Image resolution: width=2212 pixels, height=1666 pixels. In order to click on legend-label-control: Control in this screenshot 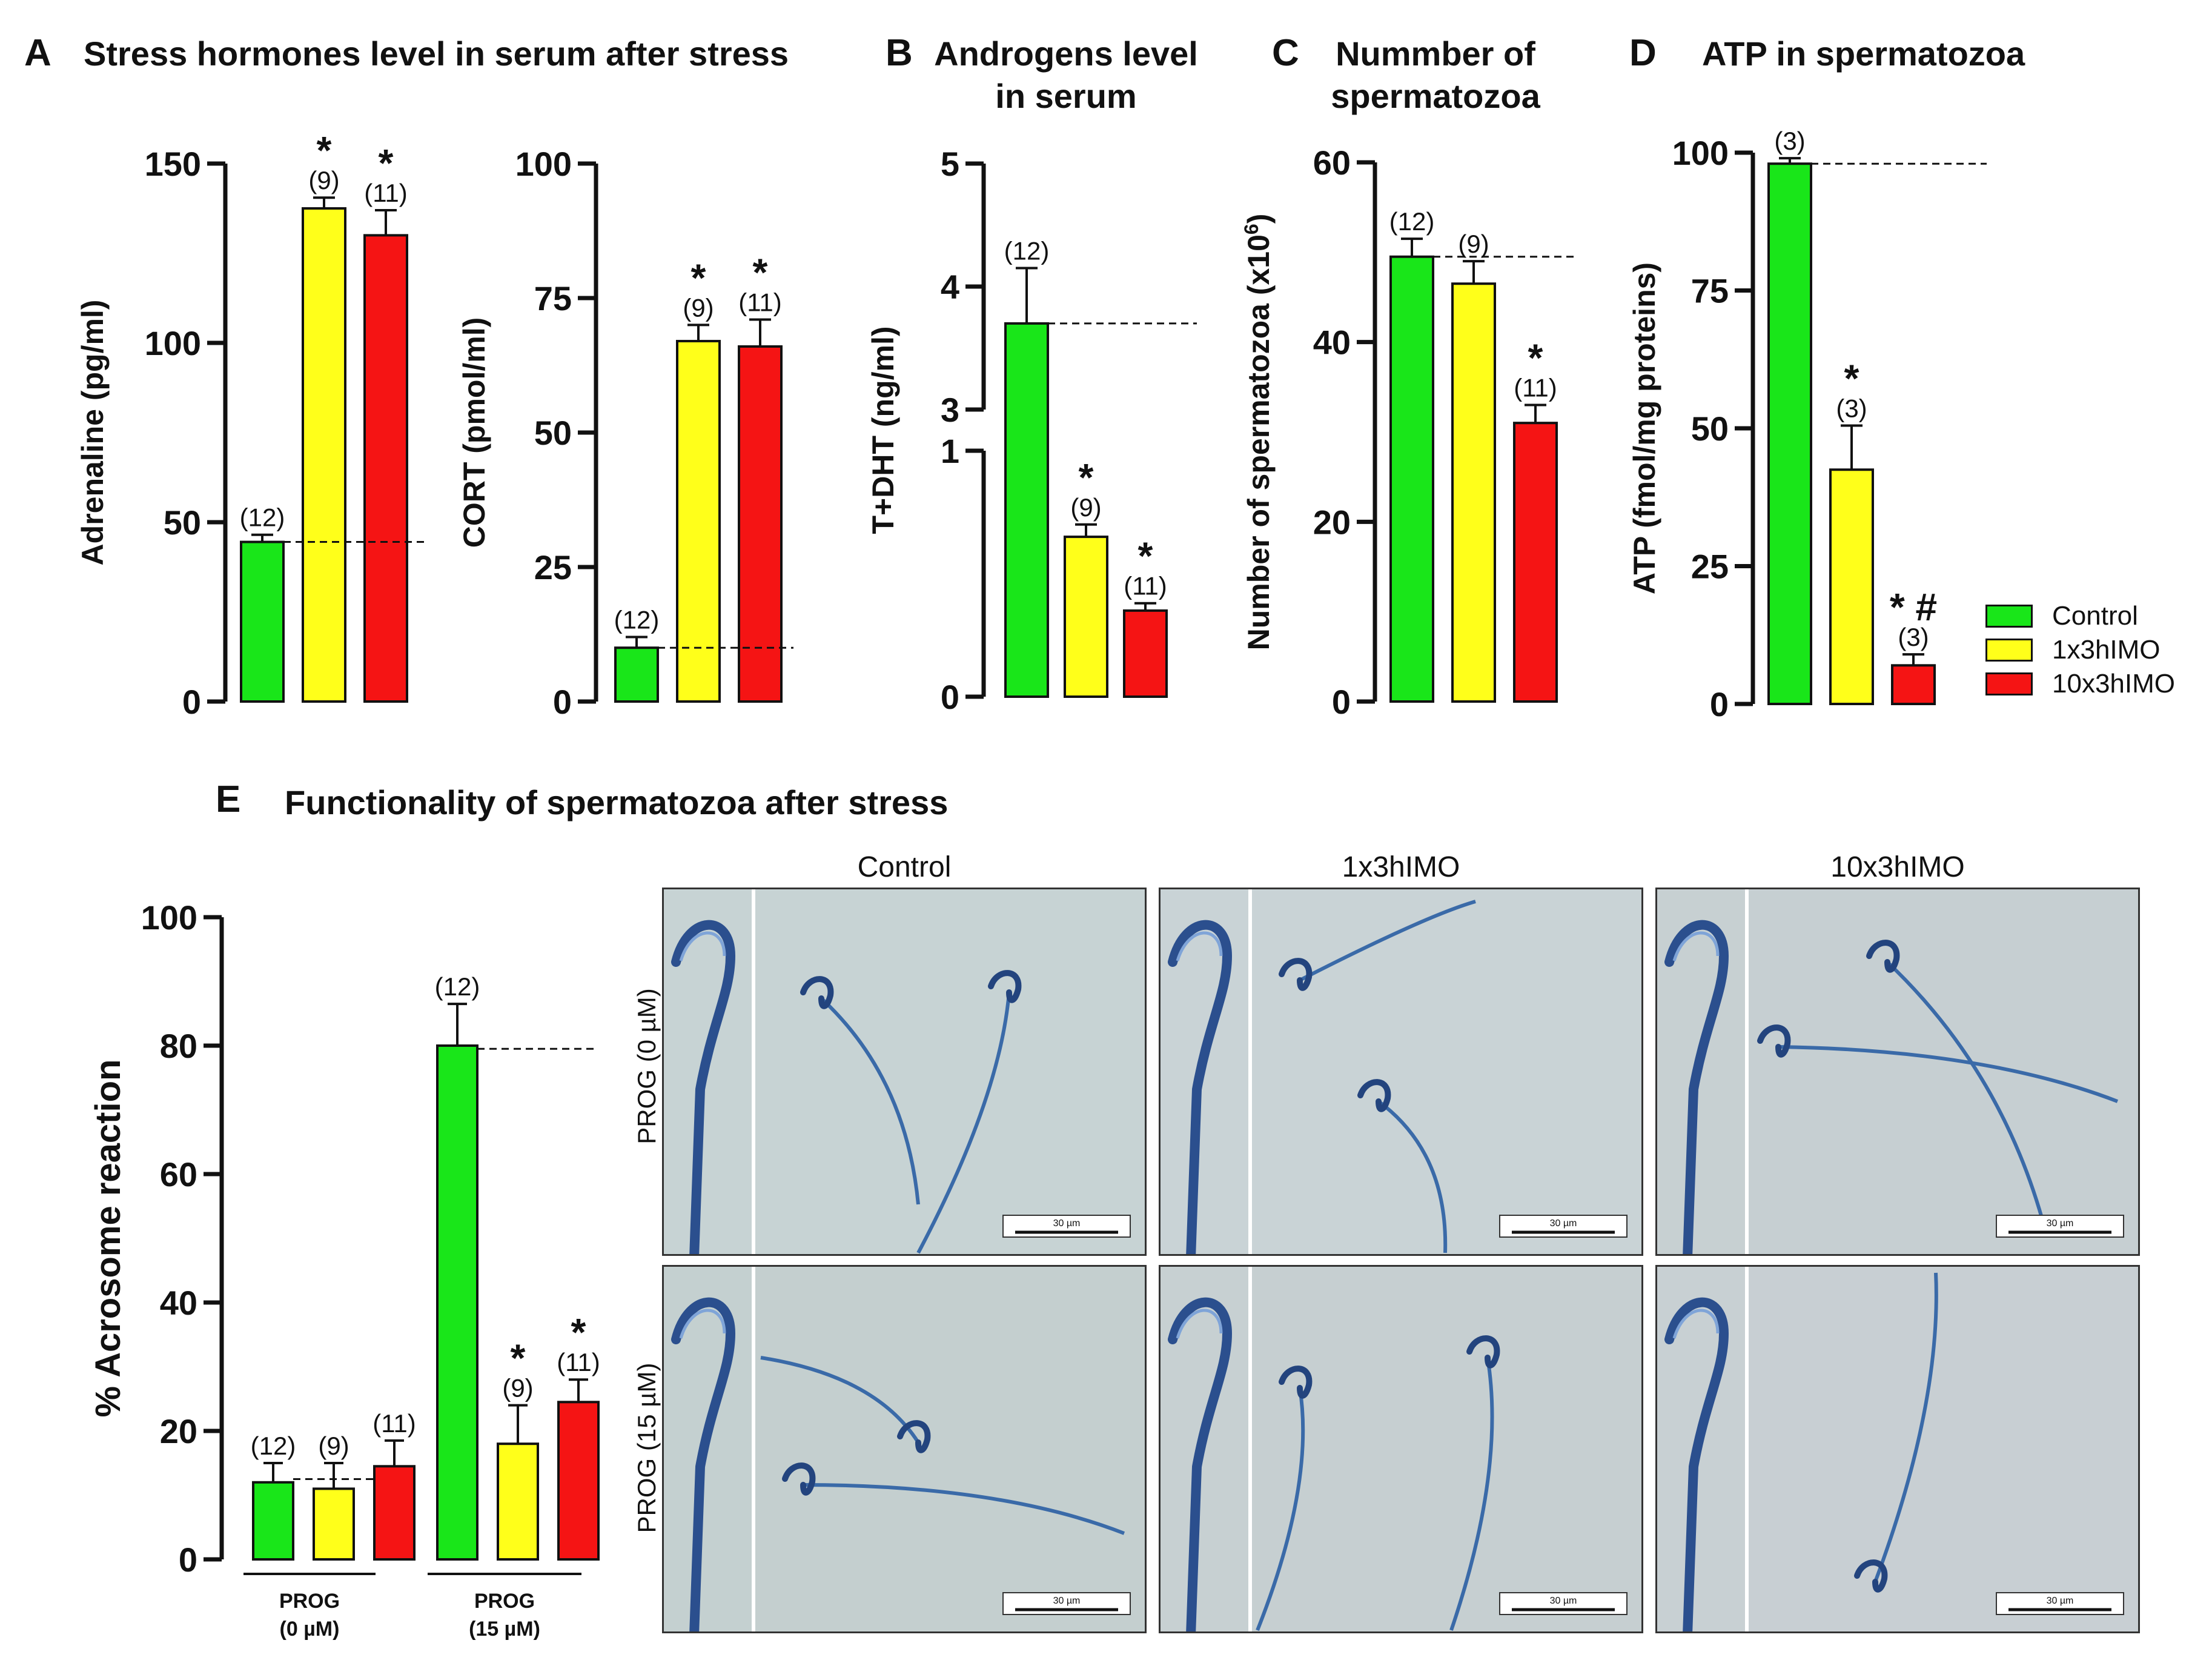, I will do `click(2095, 616)`.